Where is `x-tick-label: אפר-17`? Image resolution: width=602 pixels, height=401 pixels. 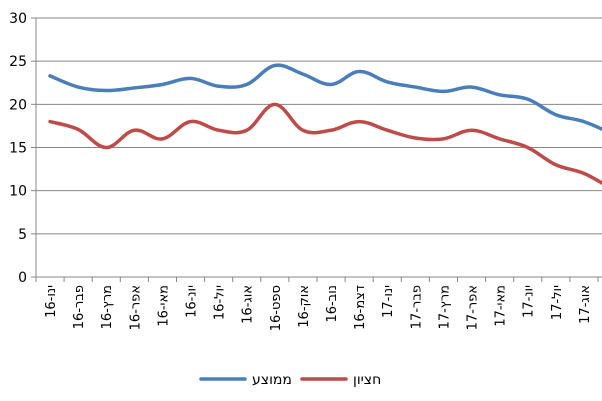 x-tick-label: אפר-17 is located at coordinates (473, 307).